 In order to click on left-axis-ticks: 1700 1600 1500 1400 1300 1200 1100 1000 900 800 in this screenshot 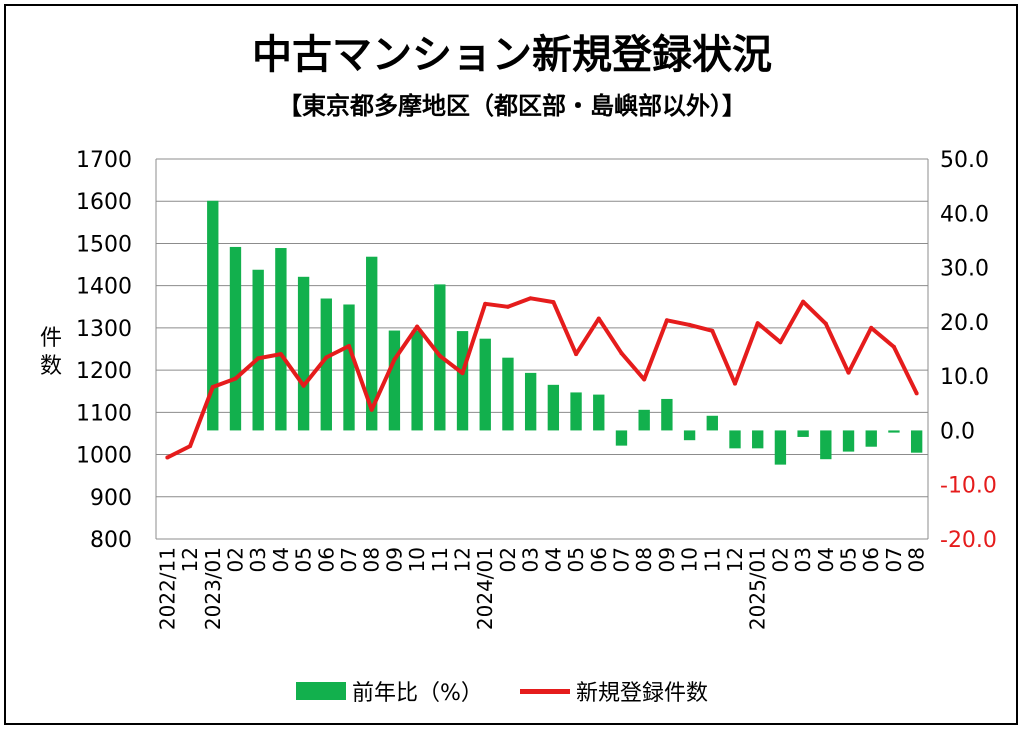, I will do `click(104, 350)`.